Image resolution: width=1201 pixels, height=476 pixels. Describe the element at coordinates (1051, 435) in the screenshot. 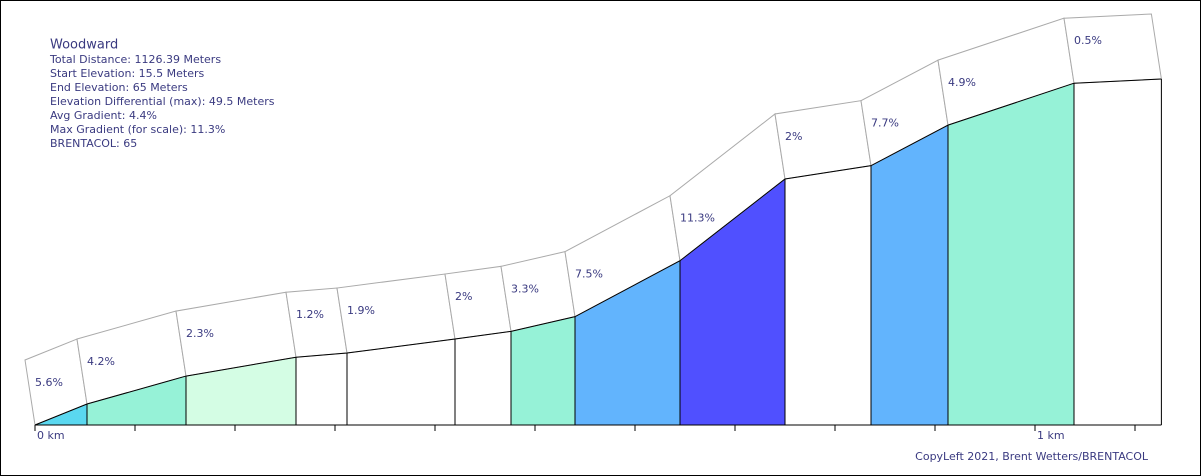

I see `x-tick-label: 1 km` at that location.